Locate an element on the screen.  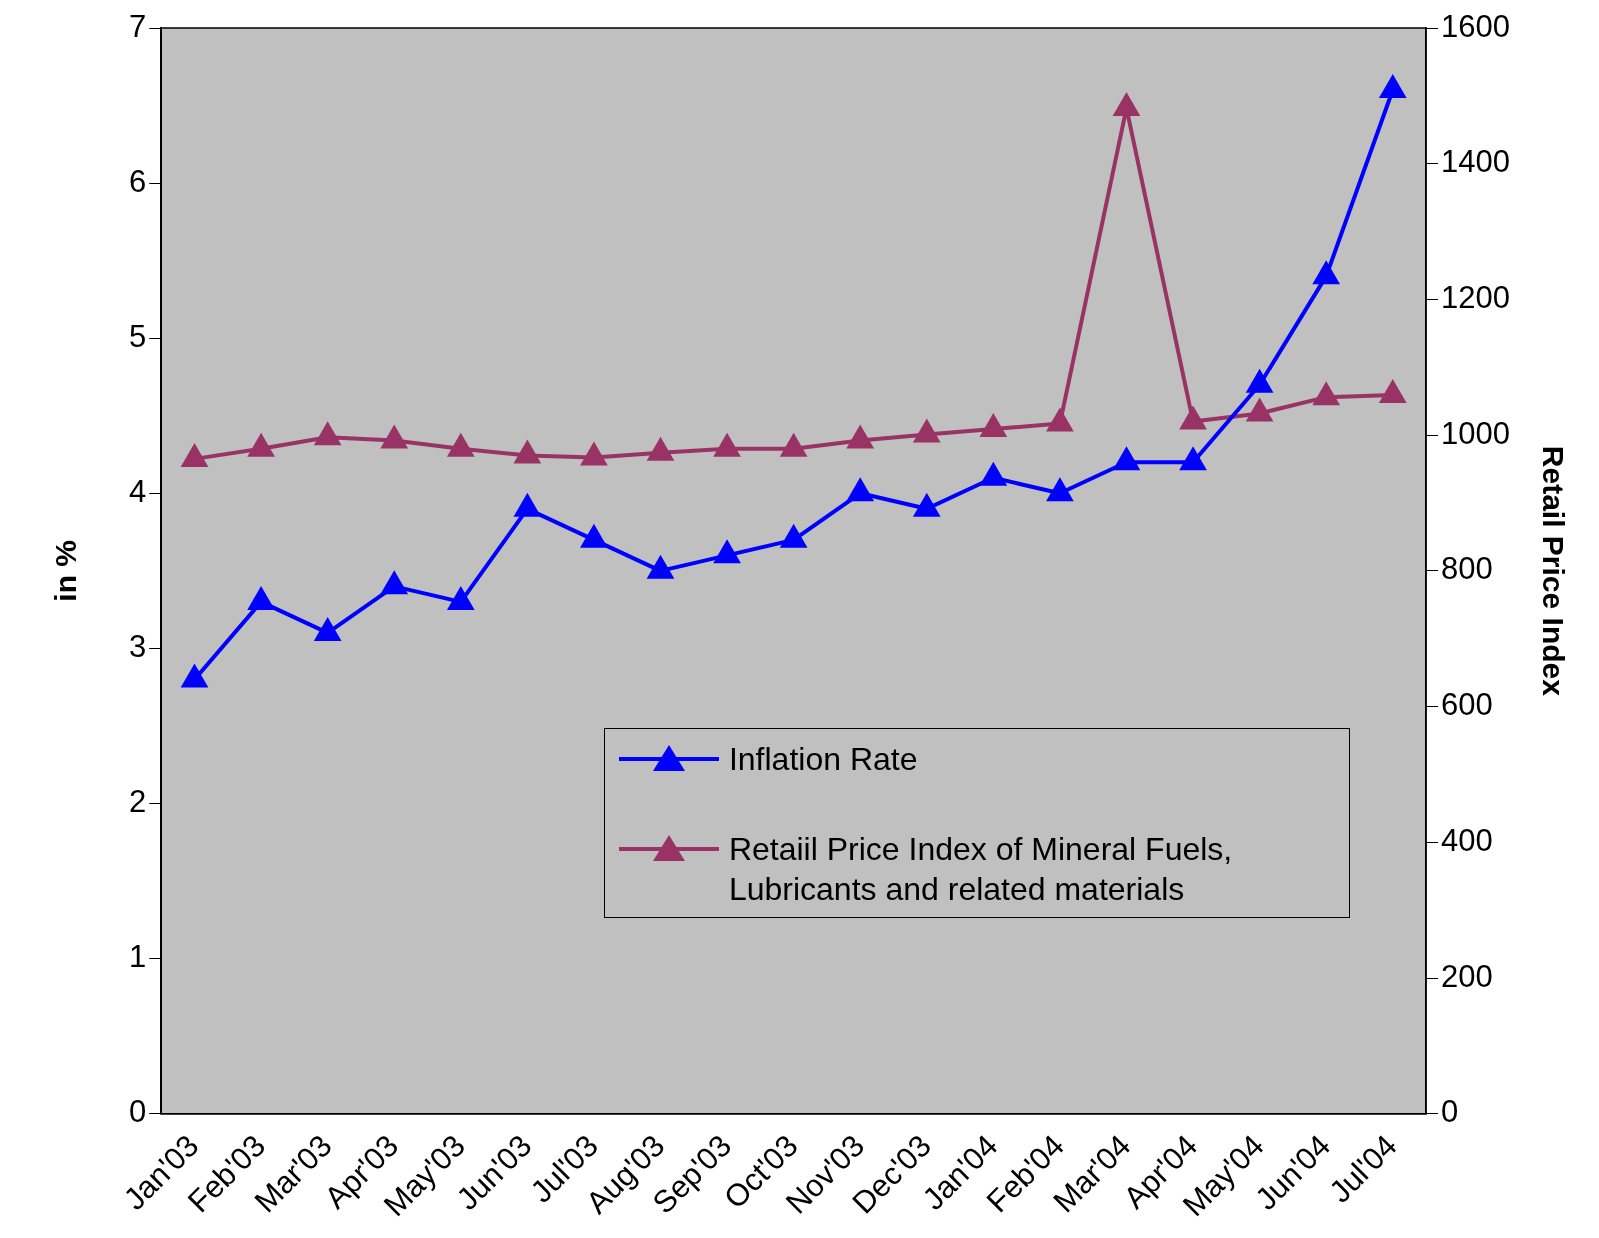
y-tick-label: 3 is located at coordinates (137, 646).